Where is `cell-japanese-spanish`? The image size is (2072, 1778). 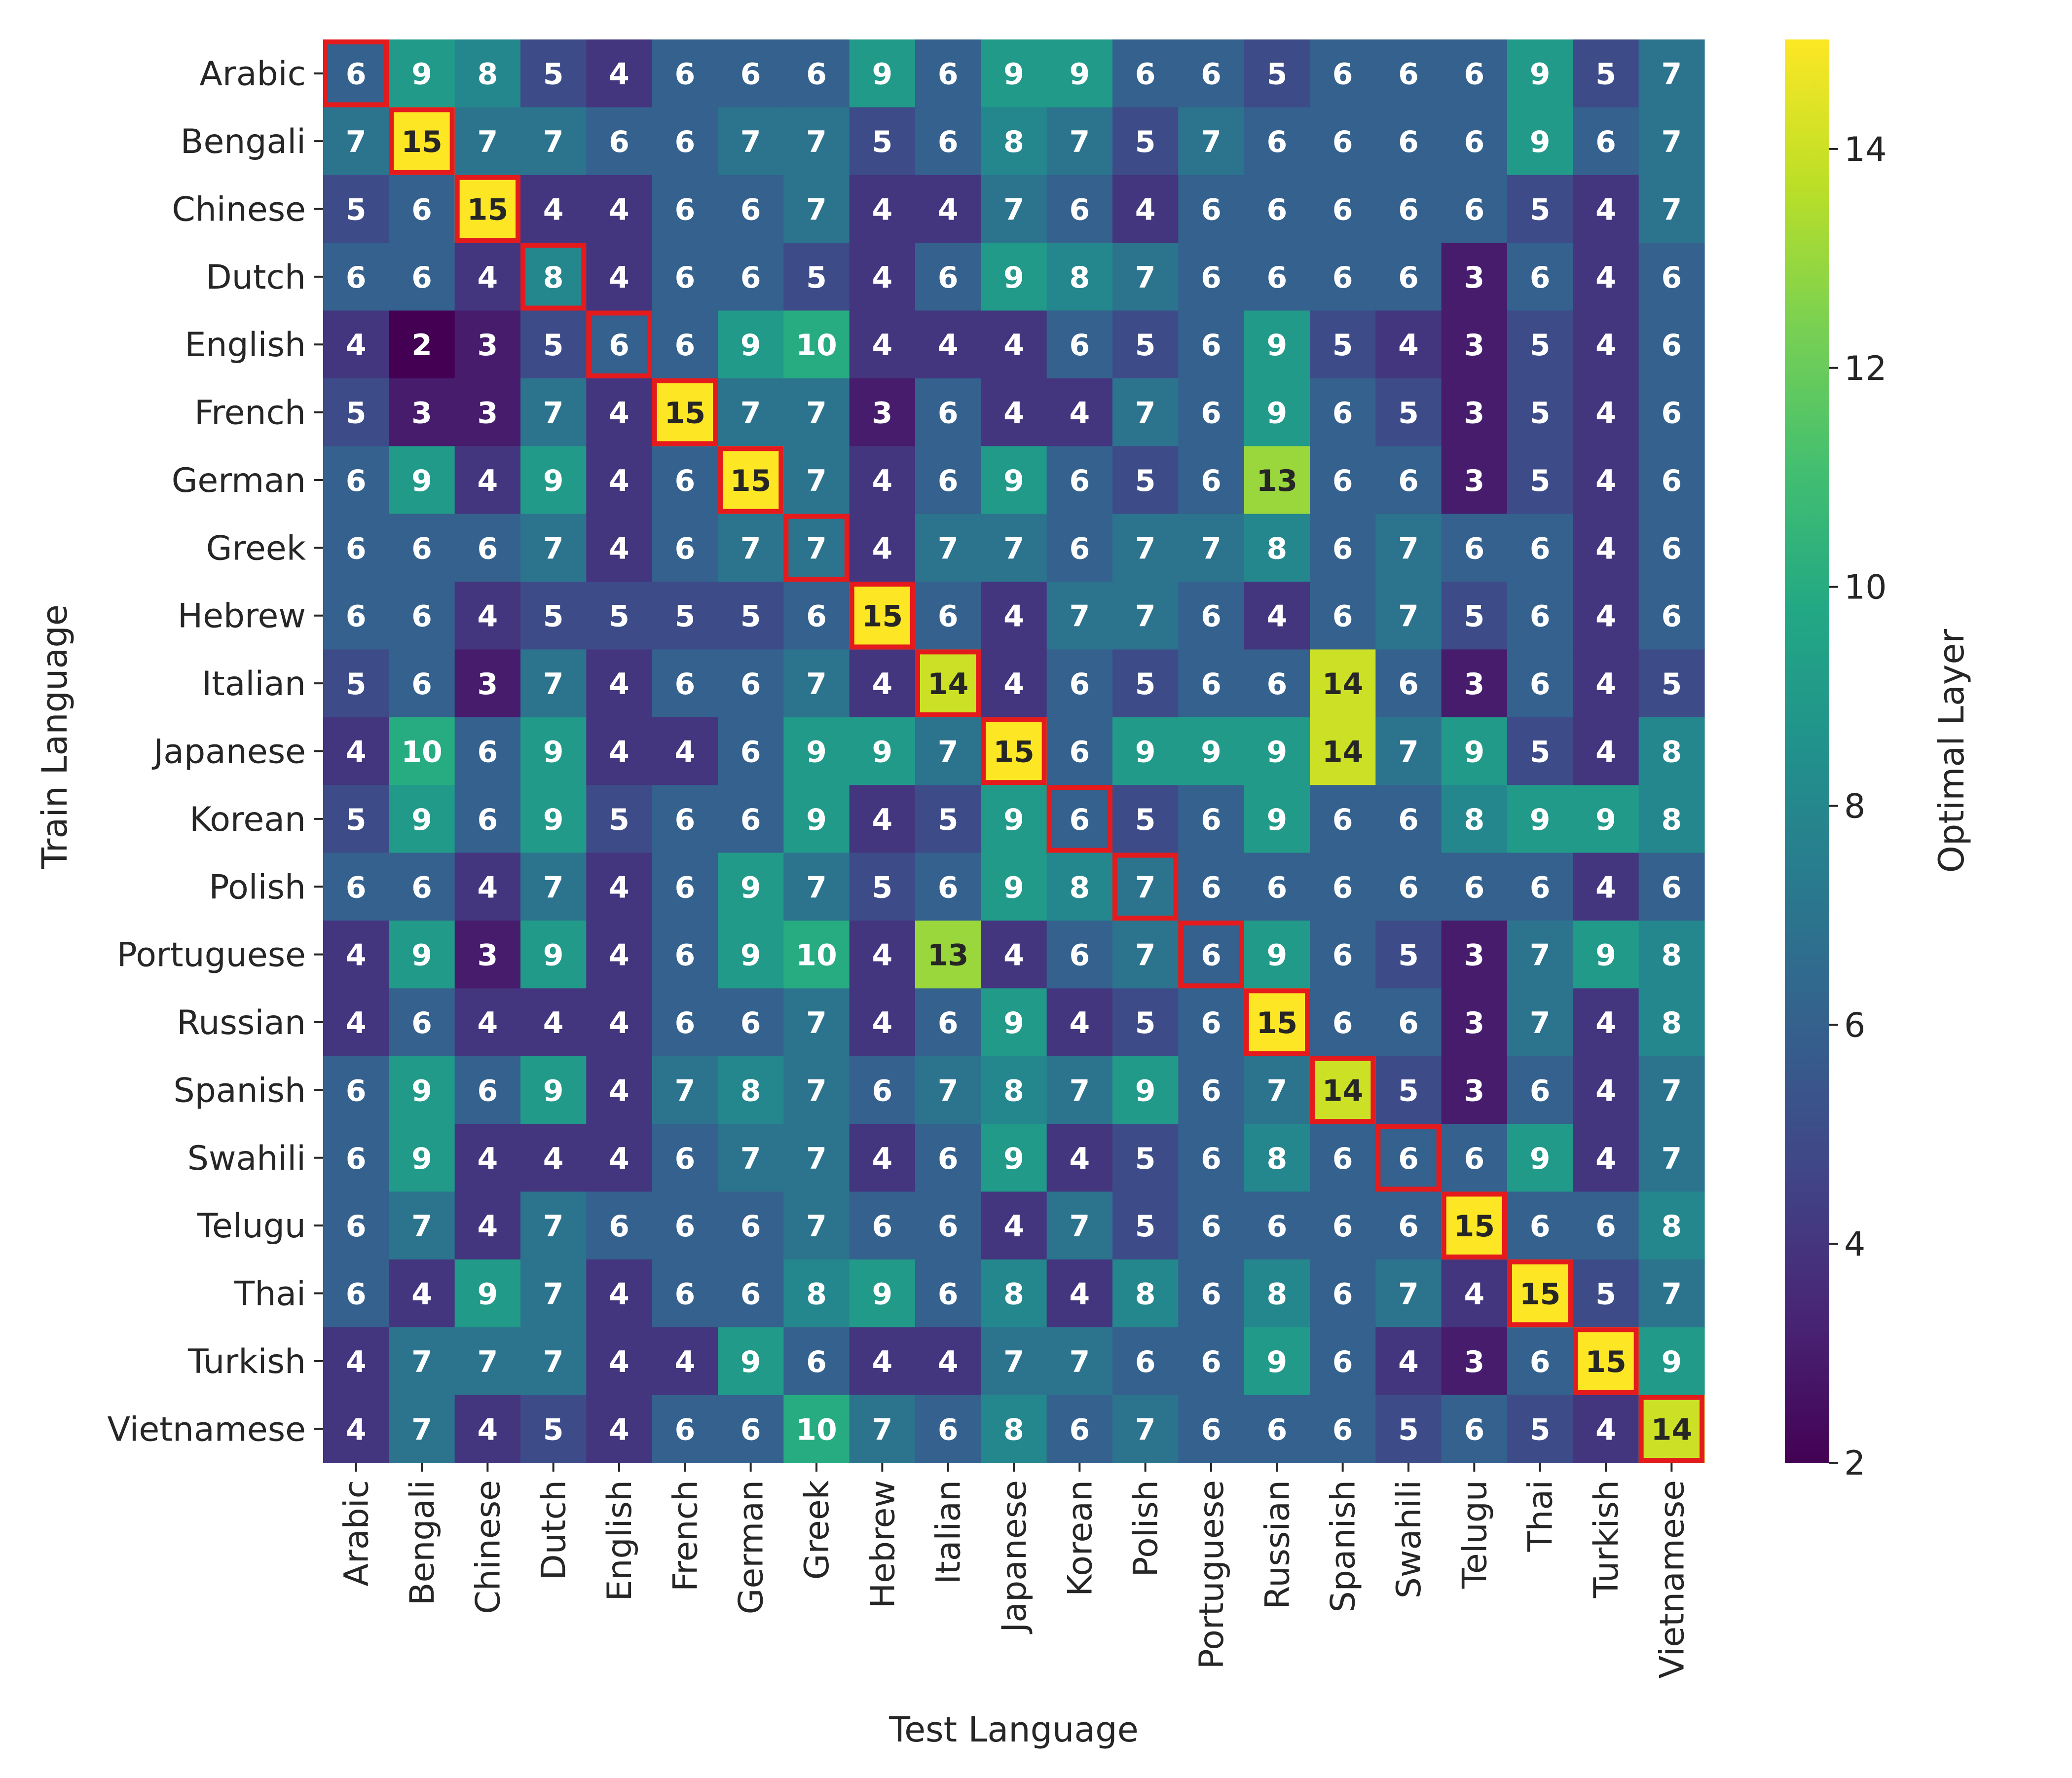 cell-japanese-spanish is located at coordinates (1343, 751).